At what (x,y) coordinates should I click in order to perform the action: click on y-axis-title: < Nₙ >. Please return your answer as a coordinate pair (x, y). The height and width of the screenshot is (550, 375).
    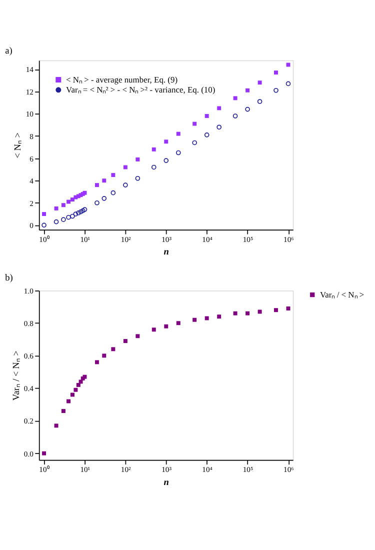
    Looking at the image, I should click on (19, 145).